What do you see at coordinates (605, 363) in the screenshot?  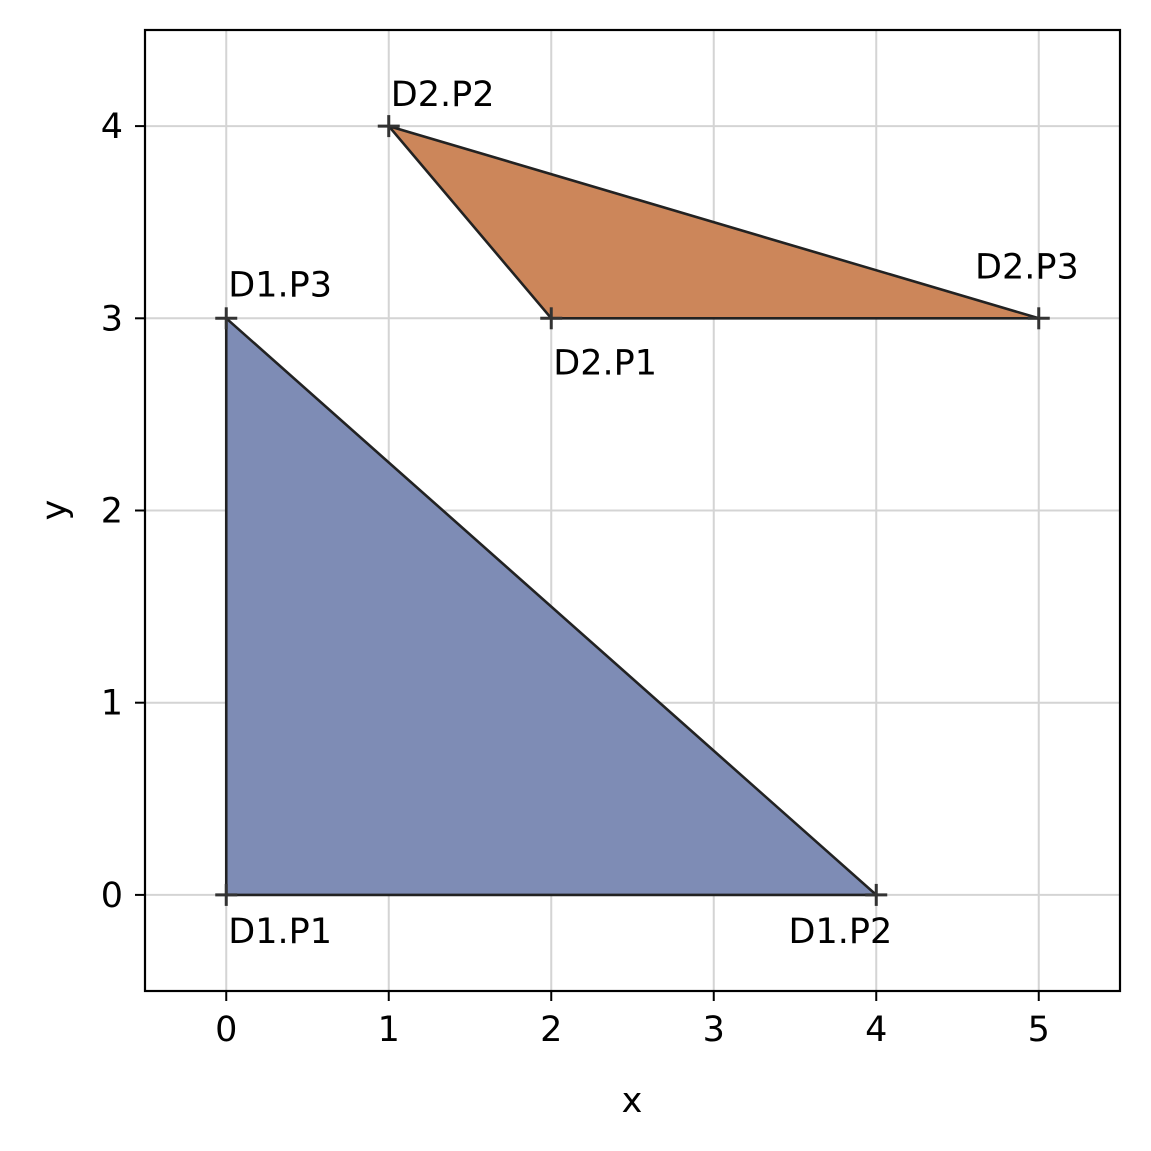 I see `point-label: D2.P1` at bounding box center [605, 363].